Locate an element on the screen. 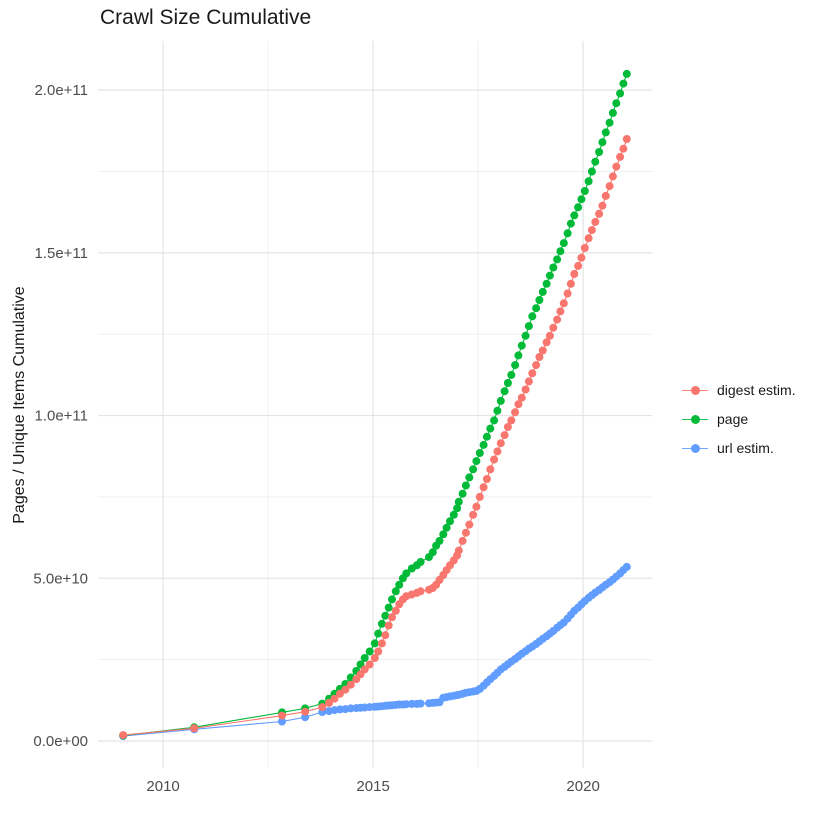 The image size is (826, 827). y-tick-label: 0.0e+00 is located at coordinates (60, 741).